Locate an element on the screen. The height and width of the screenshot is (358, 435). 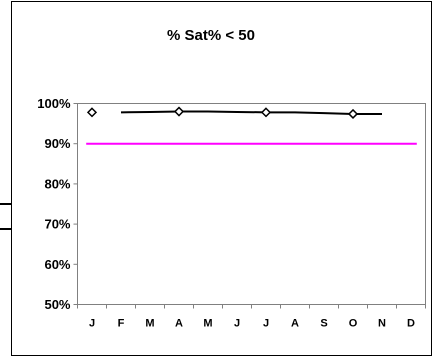
y-tick-label: 70% is located at coordinates (57, 224).